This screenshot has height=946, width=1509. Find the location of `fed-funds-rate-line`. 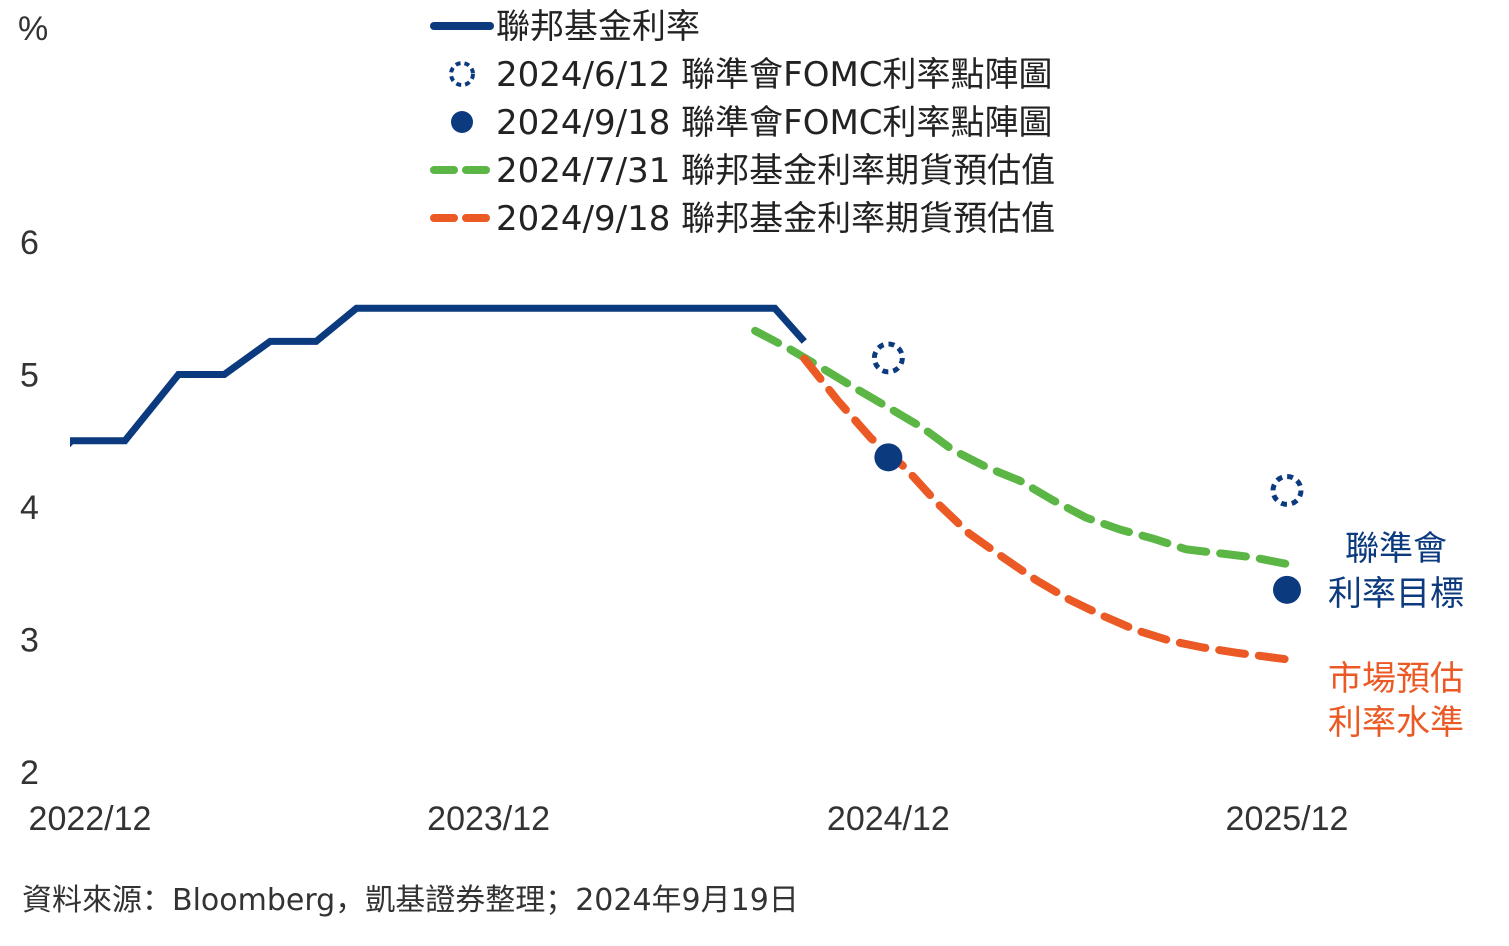

fed-funds-rate-line is located at coordinates (438, 376).